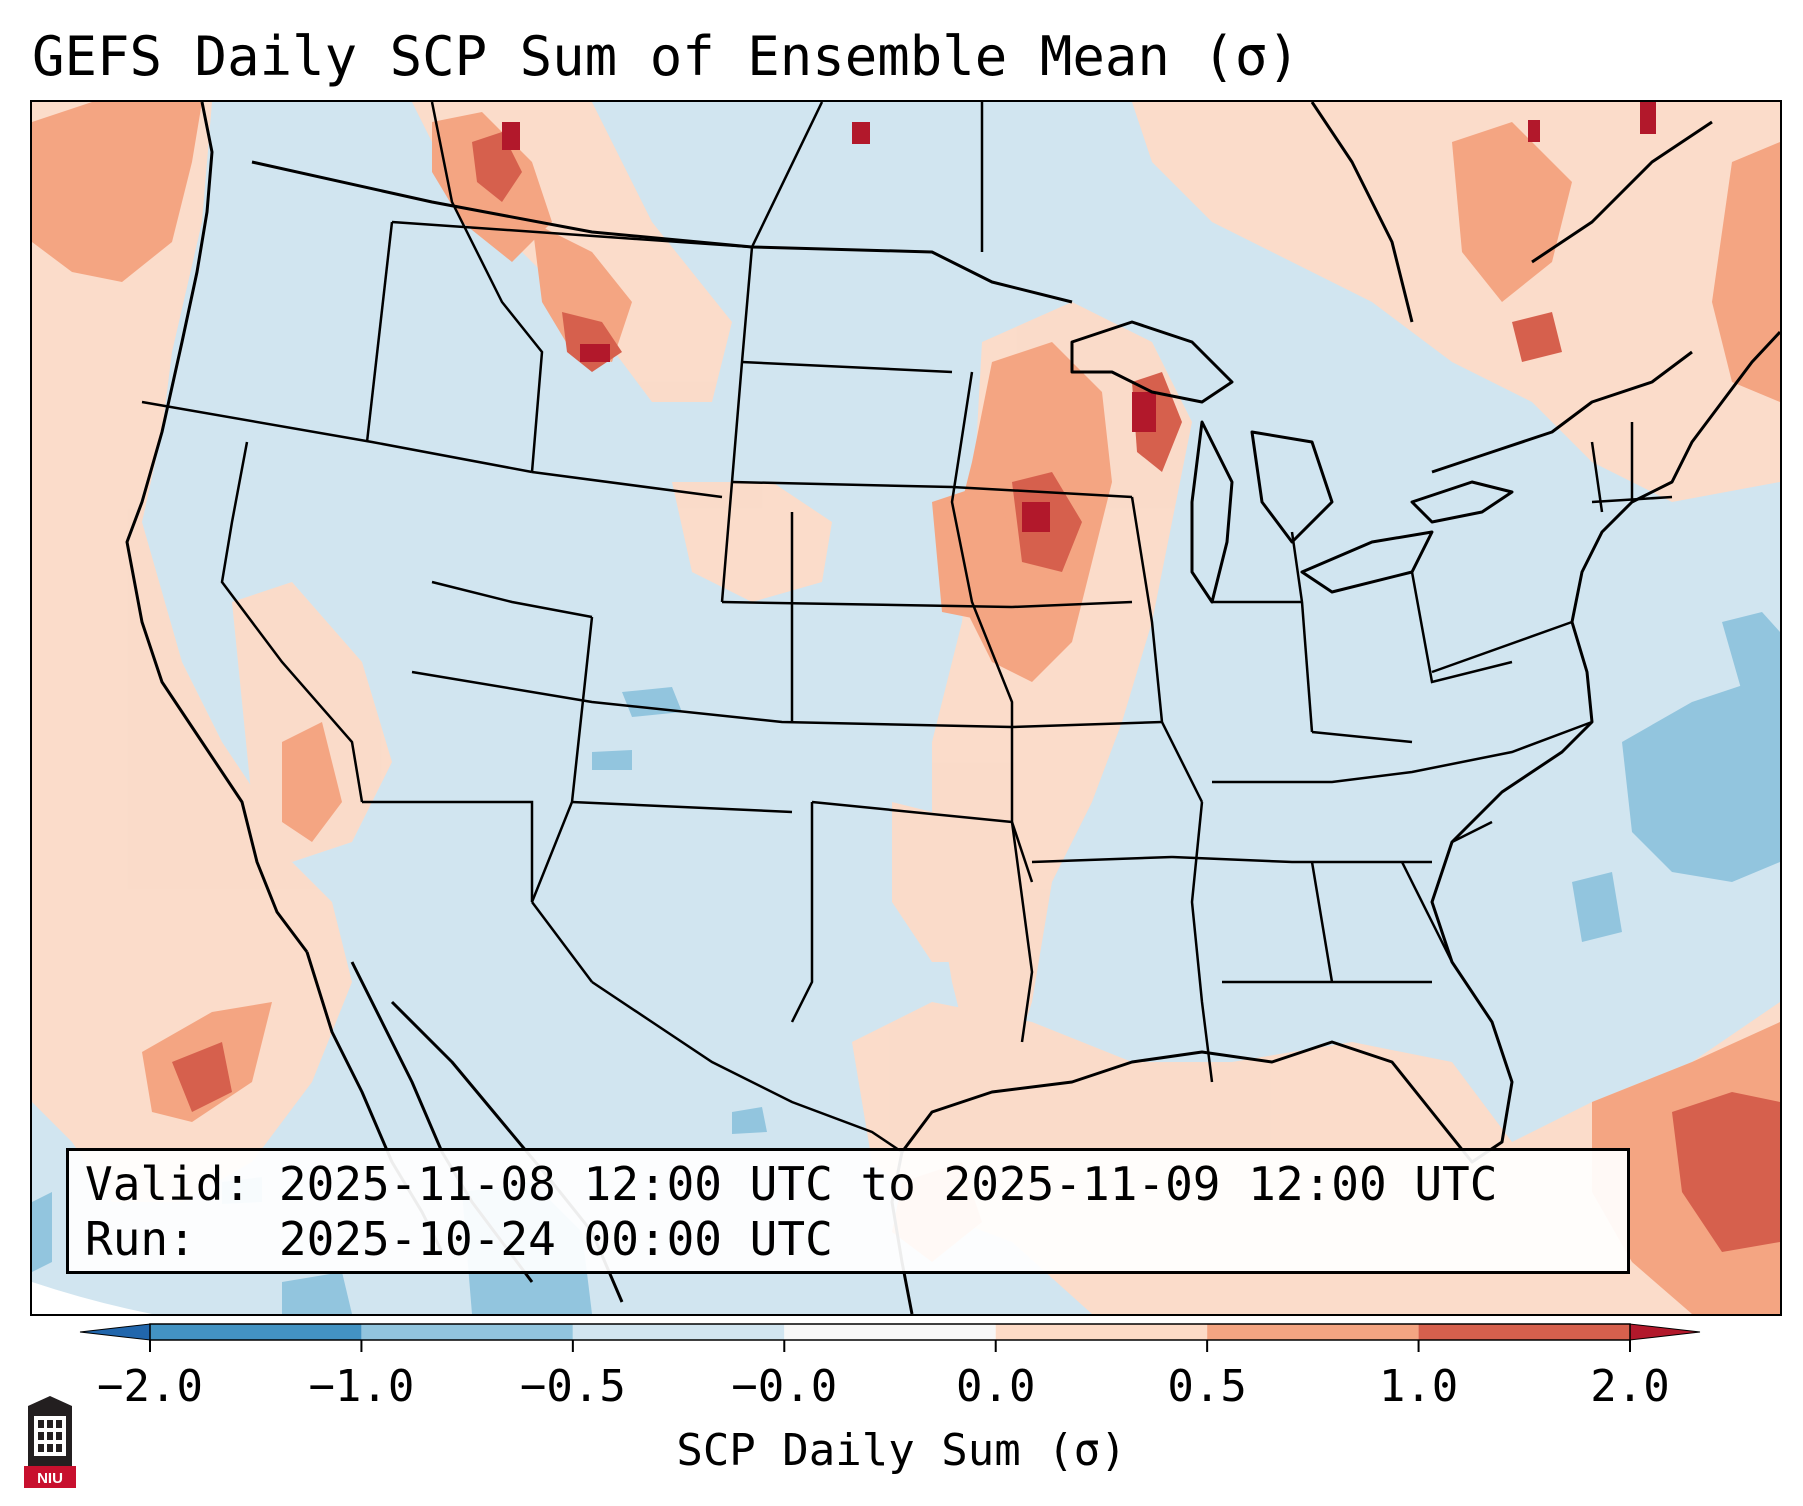  I want to click on colorbar-tick-label: −0.5, so click(572, 1386).